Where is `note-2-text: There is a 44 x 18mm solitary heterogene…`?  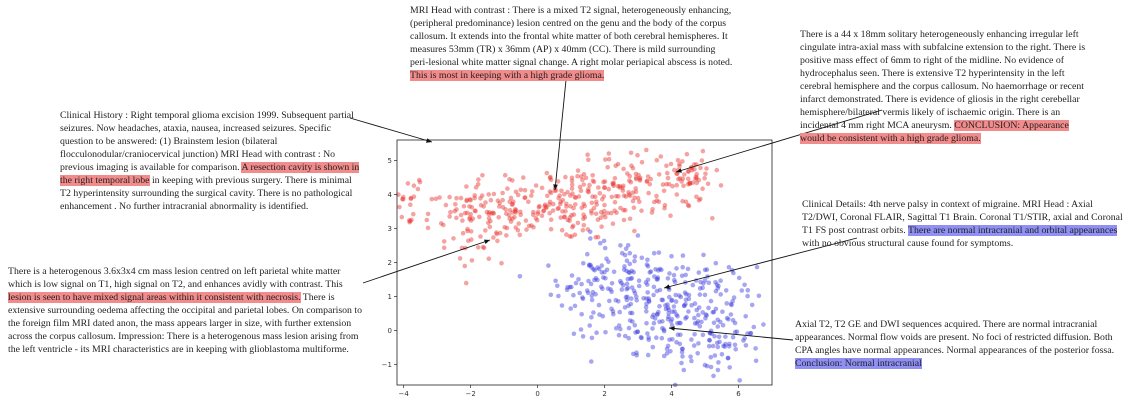 note-2-text: There is a 44 x 18mm solitary heterogene… is located at coordinates (943, 80).